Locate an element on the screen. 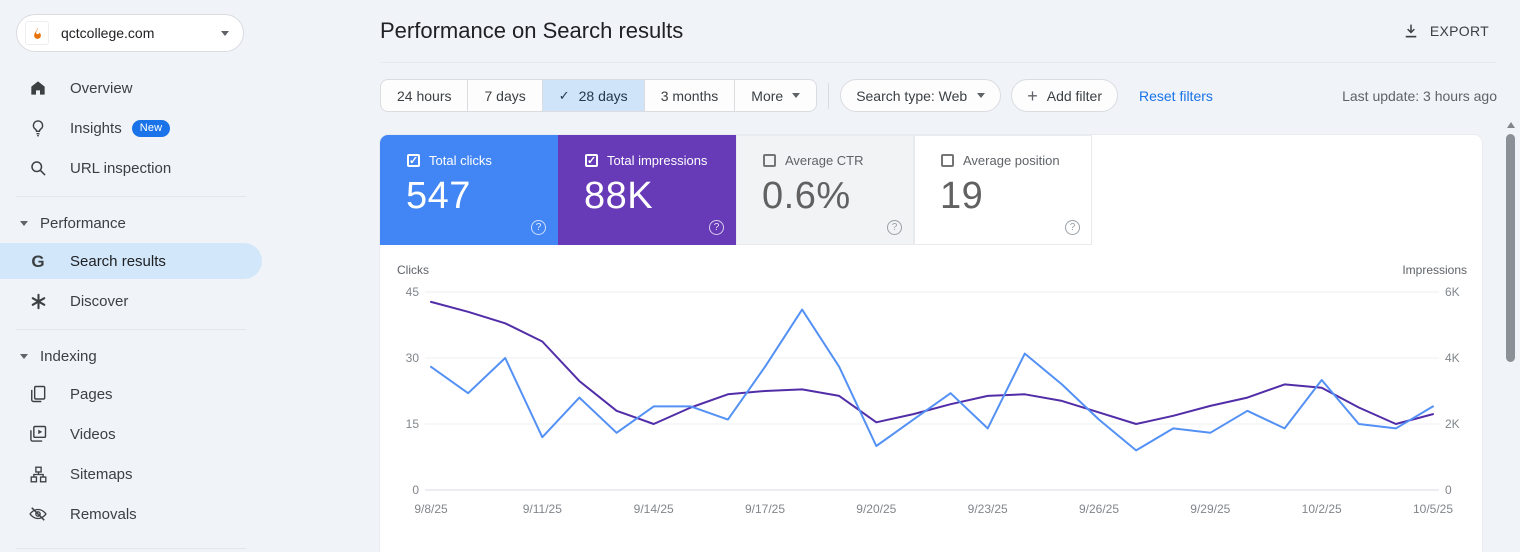 This screenshot has width=1520, height=552. svg-text: Clicks is located at coordinates (413, 270).